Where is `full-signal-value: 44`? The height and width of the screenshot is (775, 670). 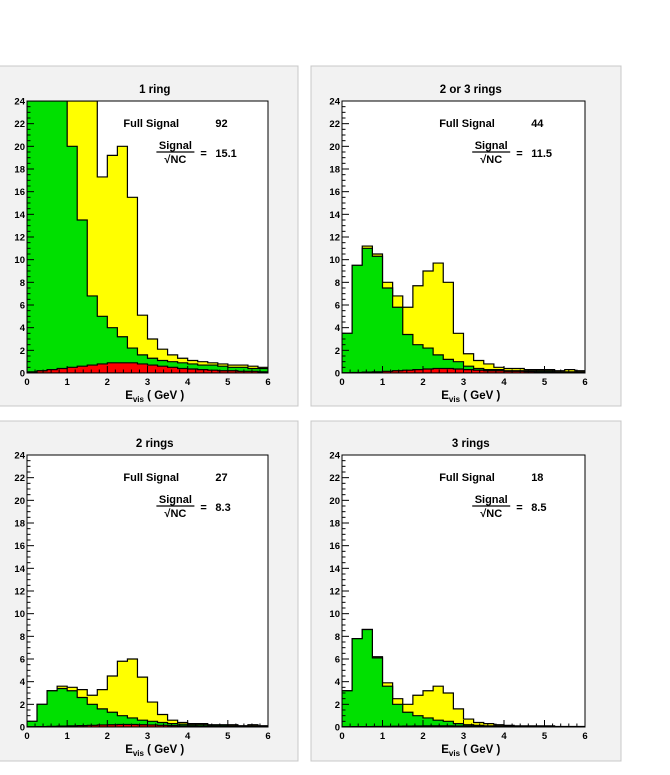 full-signal-value: 44 is located at coordinates (537, 124).